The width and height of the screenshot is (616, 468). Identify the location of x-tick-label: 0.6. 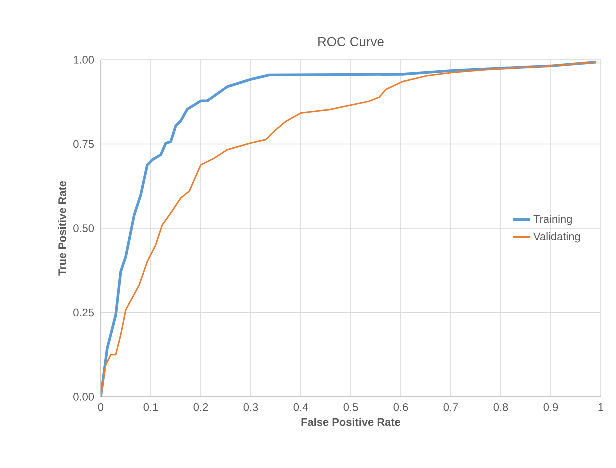
(401, 408).